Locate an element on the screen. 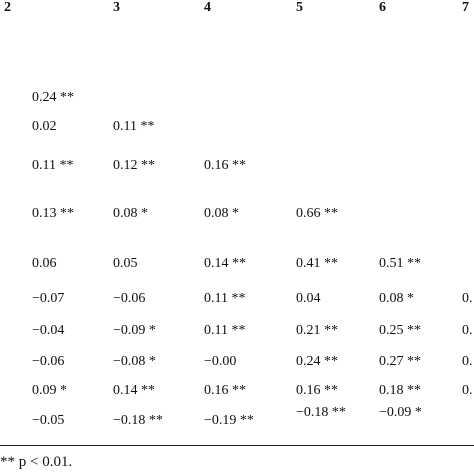 Image resolution: width=474 pixels, height=474 pixels. table-cell: 0.66 ** is located at coordinates (317, 213).